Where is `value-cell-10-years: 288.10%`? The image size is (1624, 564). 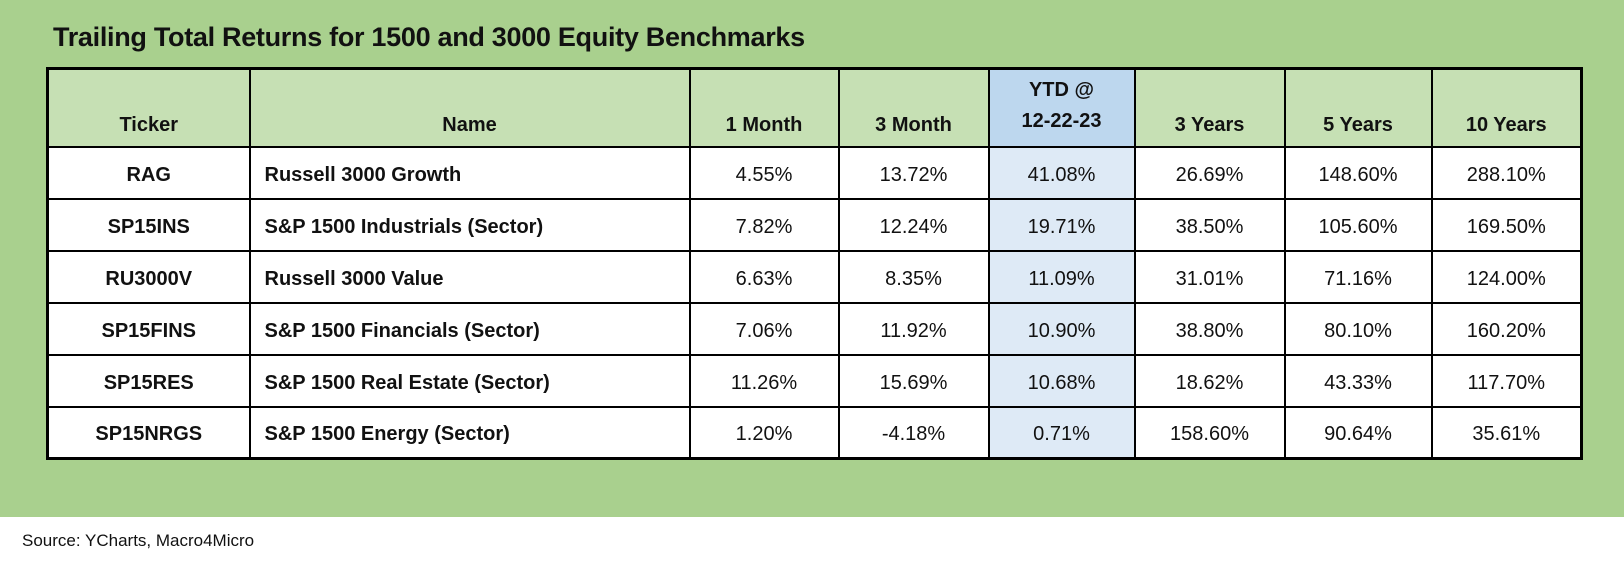
value-cell-10-years: 288.10% is located at coordinates (1506, 172).